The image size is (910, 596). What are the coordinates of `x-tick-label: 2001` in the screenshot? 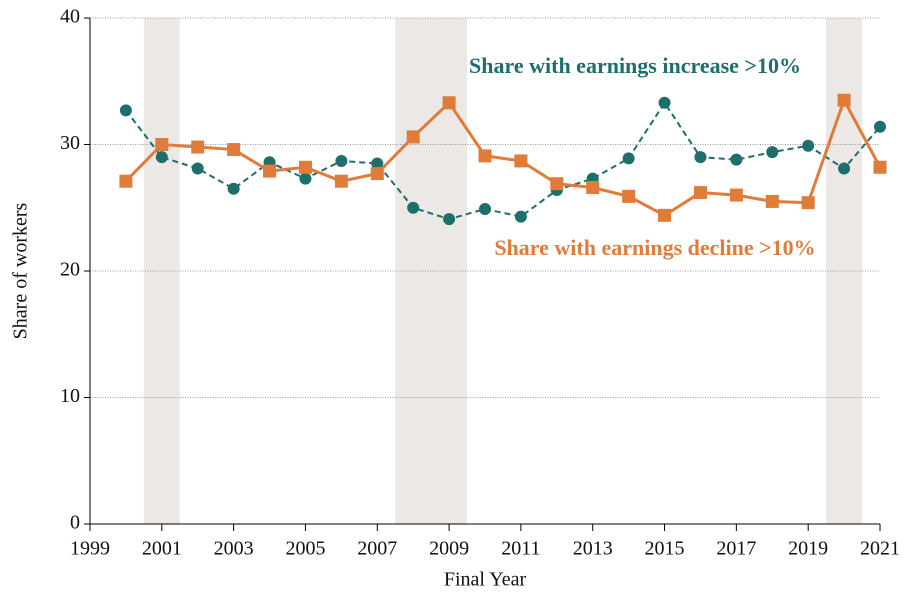 It's located at (162, 549).